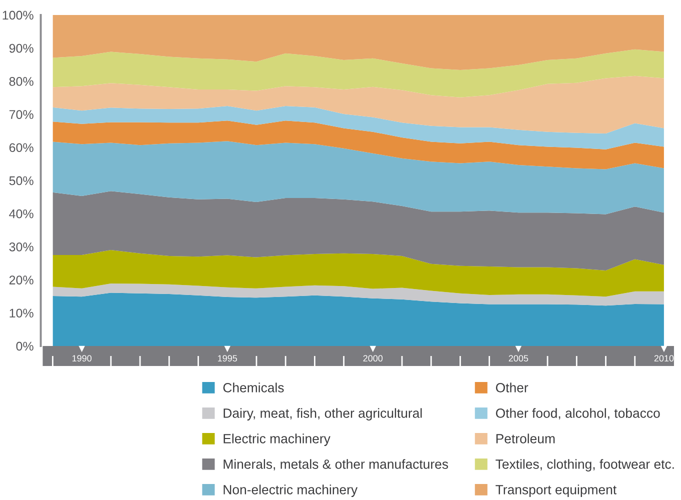  Describe the element at coordinates (21, 81) in the screenshot. I see `y-tick-label: 80%` at that location.